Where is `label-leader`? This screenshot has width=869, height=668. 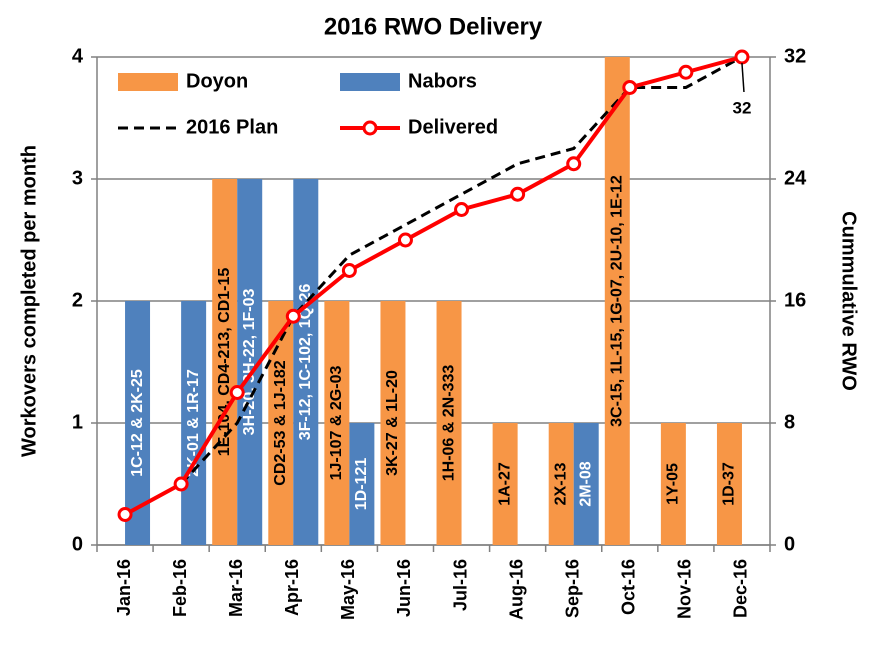 label-leader is located at coordinates (743, 77).